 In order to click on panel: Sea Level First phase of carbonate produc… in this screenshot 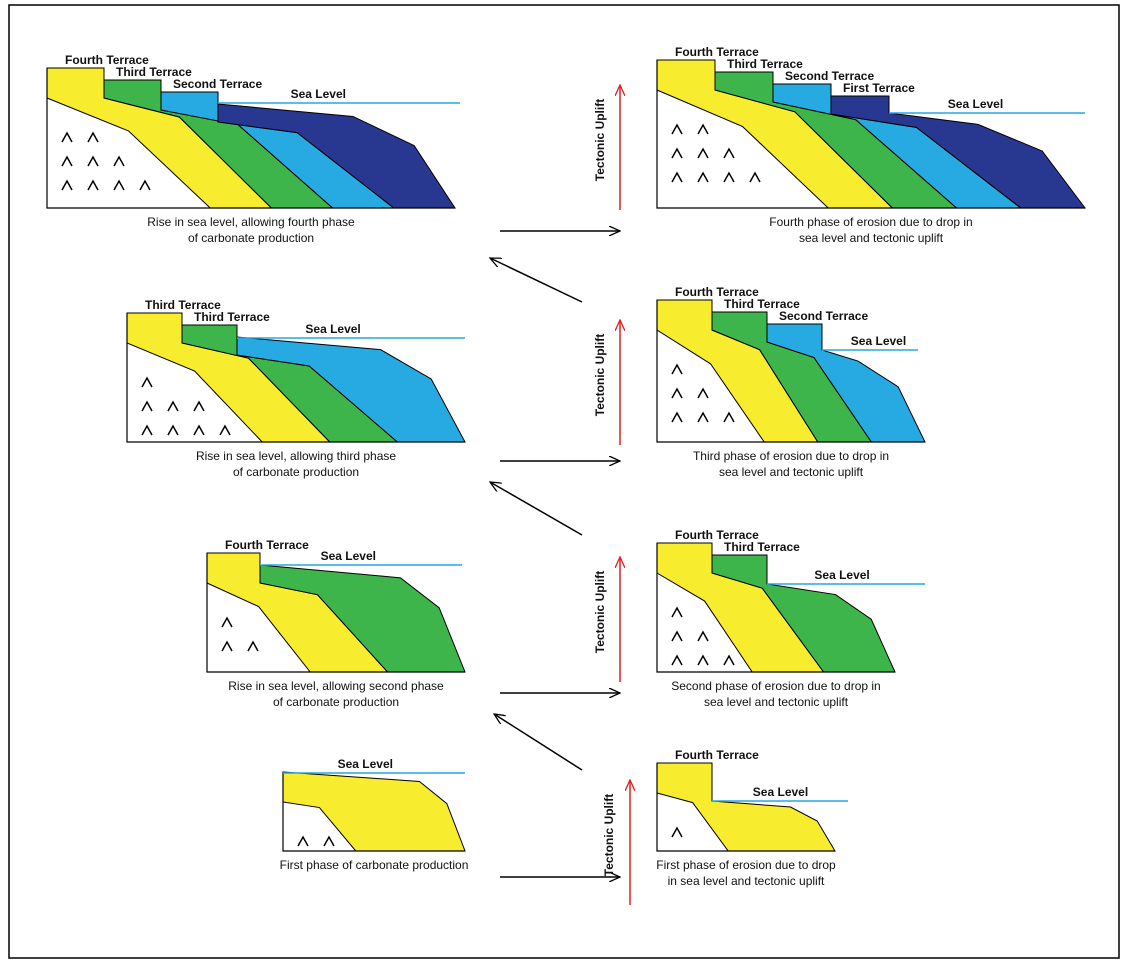, I will do `click(374, 814)`.